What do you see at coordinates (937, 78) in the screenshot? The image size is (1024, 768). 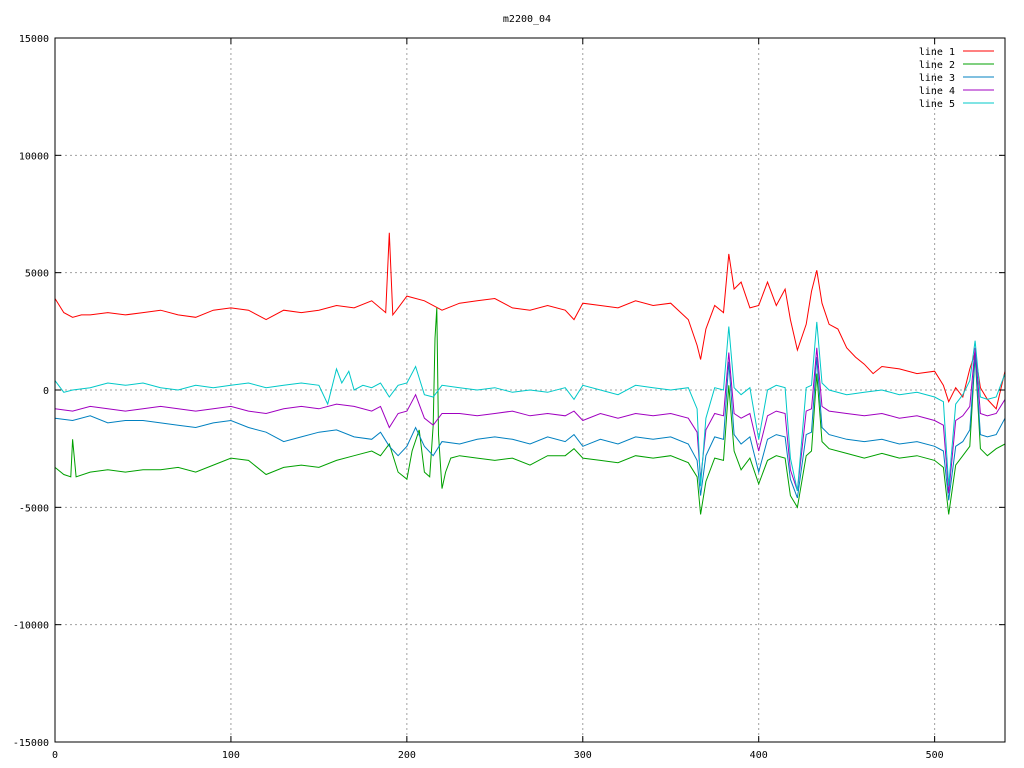 I see `legend-label: line 3` at bounding box center [937, 78].